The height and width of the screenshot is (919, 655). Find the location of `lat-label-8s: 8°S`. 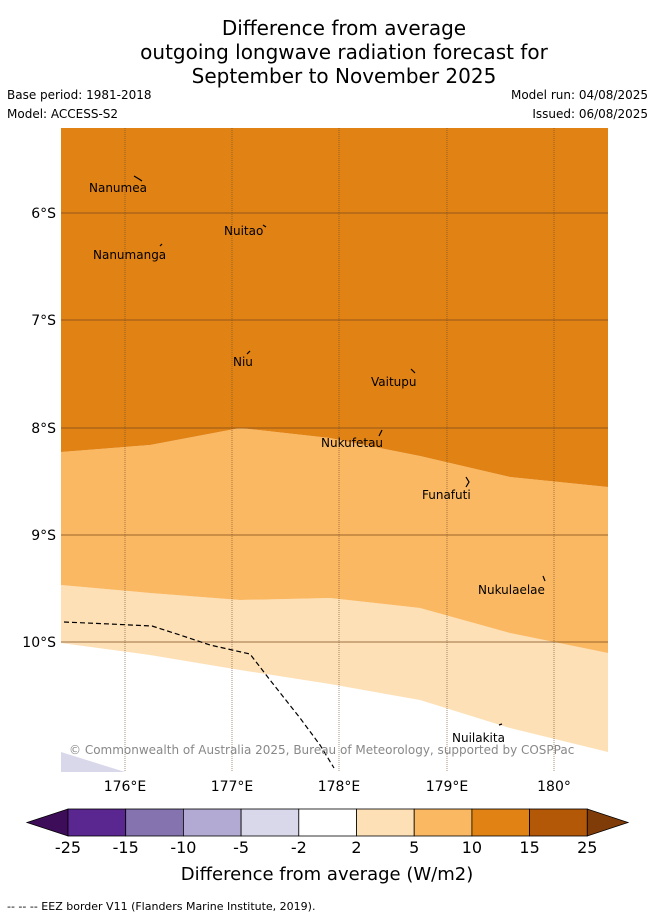

lat-label-8s: 8°S is located at coordinates (43, 429).